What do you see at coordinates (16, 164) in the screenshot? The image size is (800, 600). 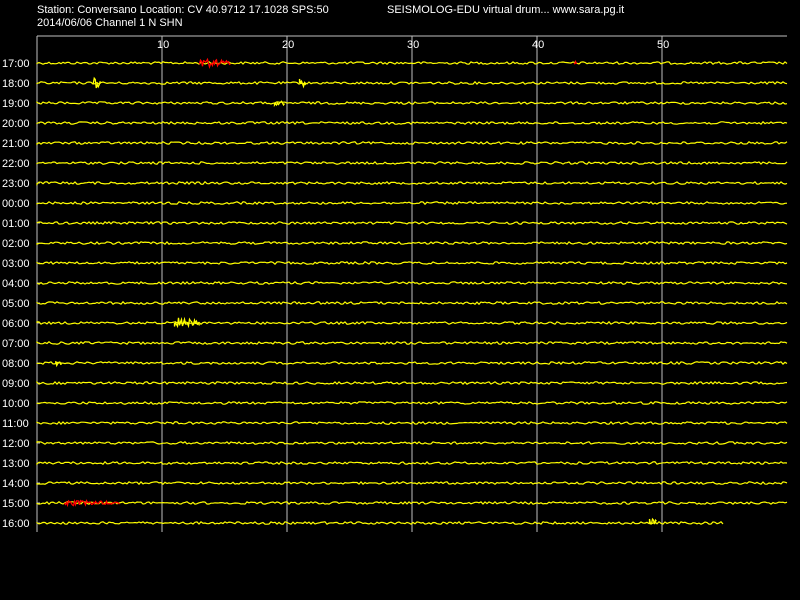 I see `hour-label: 22:00` at bounding box center [16, 164].